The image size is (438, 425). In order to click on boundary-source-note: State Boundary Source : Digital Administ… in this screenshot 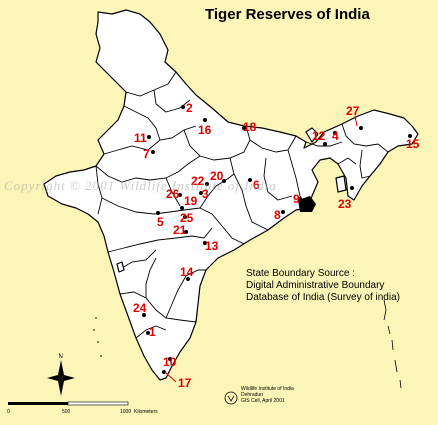, I will do `click(323, 286)`.